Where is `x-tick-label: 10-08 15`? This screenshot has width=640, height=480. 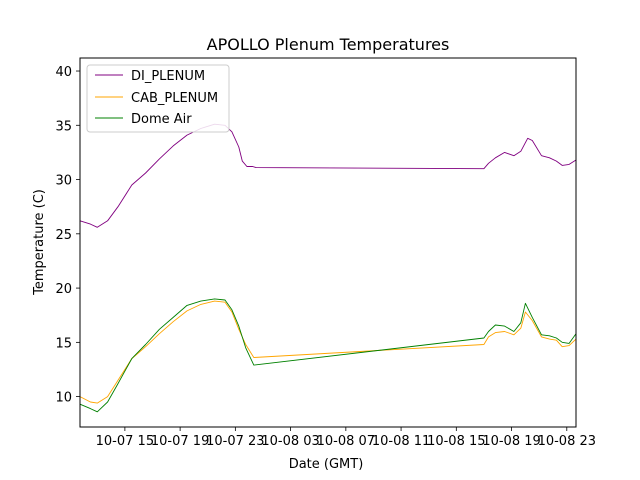 x-tick-label: 10-08 15 is located at coordinates (456, 441).